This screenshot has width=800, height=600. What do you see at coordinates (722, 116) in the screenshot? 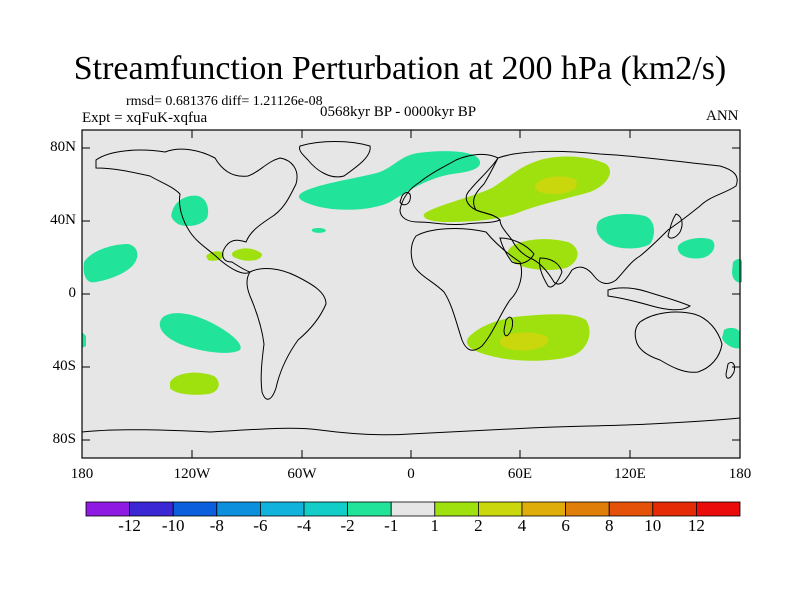
I see `season-label: ANN` at bounding box center [722, 116].